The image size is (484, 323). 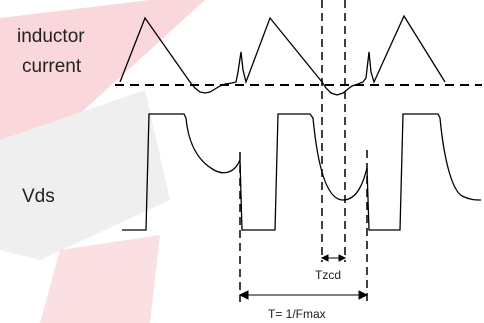 I want to click on label-vds: Vds, so click(x=38, y=196).